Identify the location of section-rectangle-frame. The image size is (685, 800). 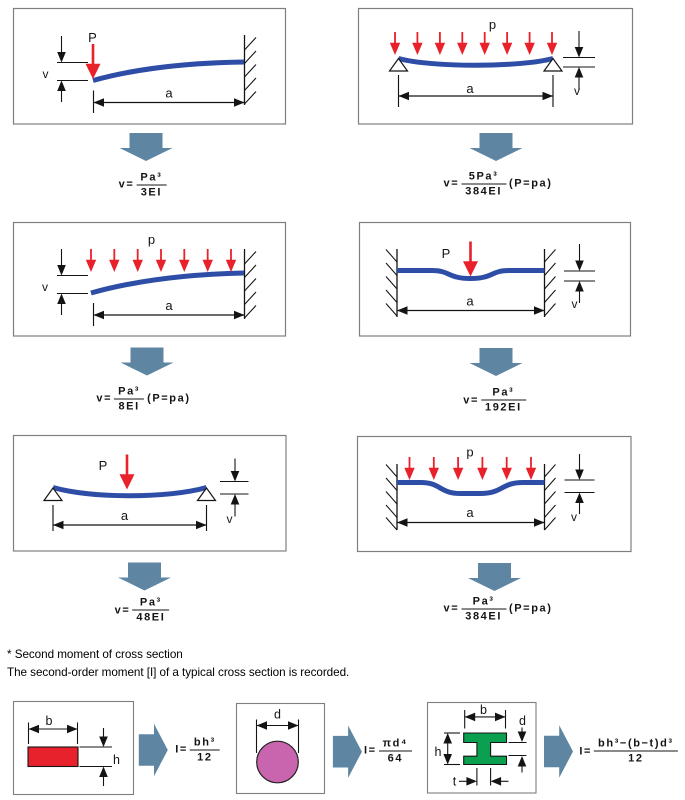
(73, 748).